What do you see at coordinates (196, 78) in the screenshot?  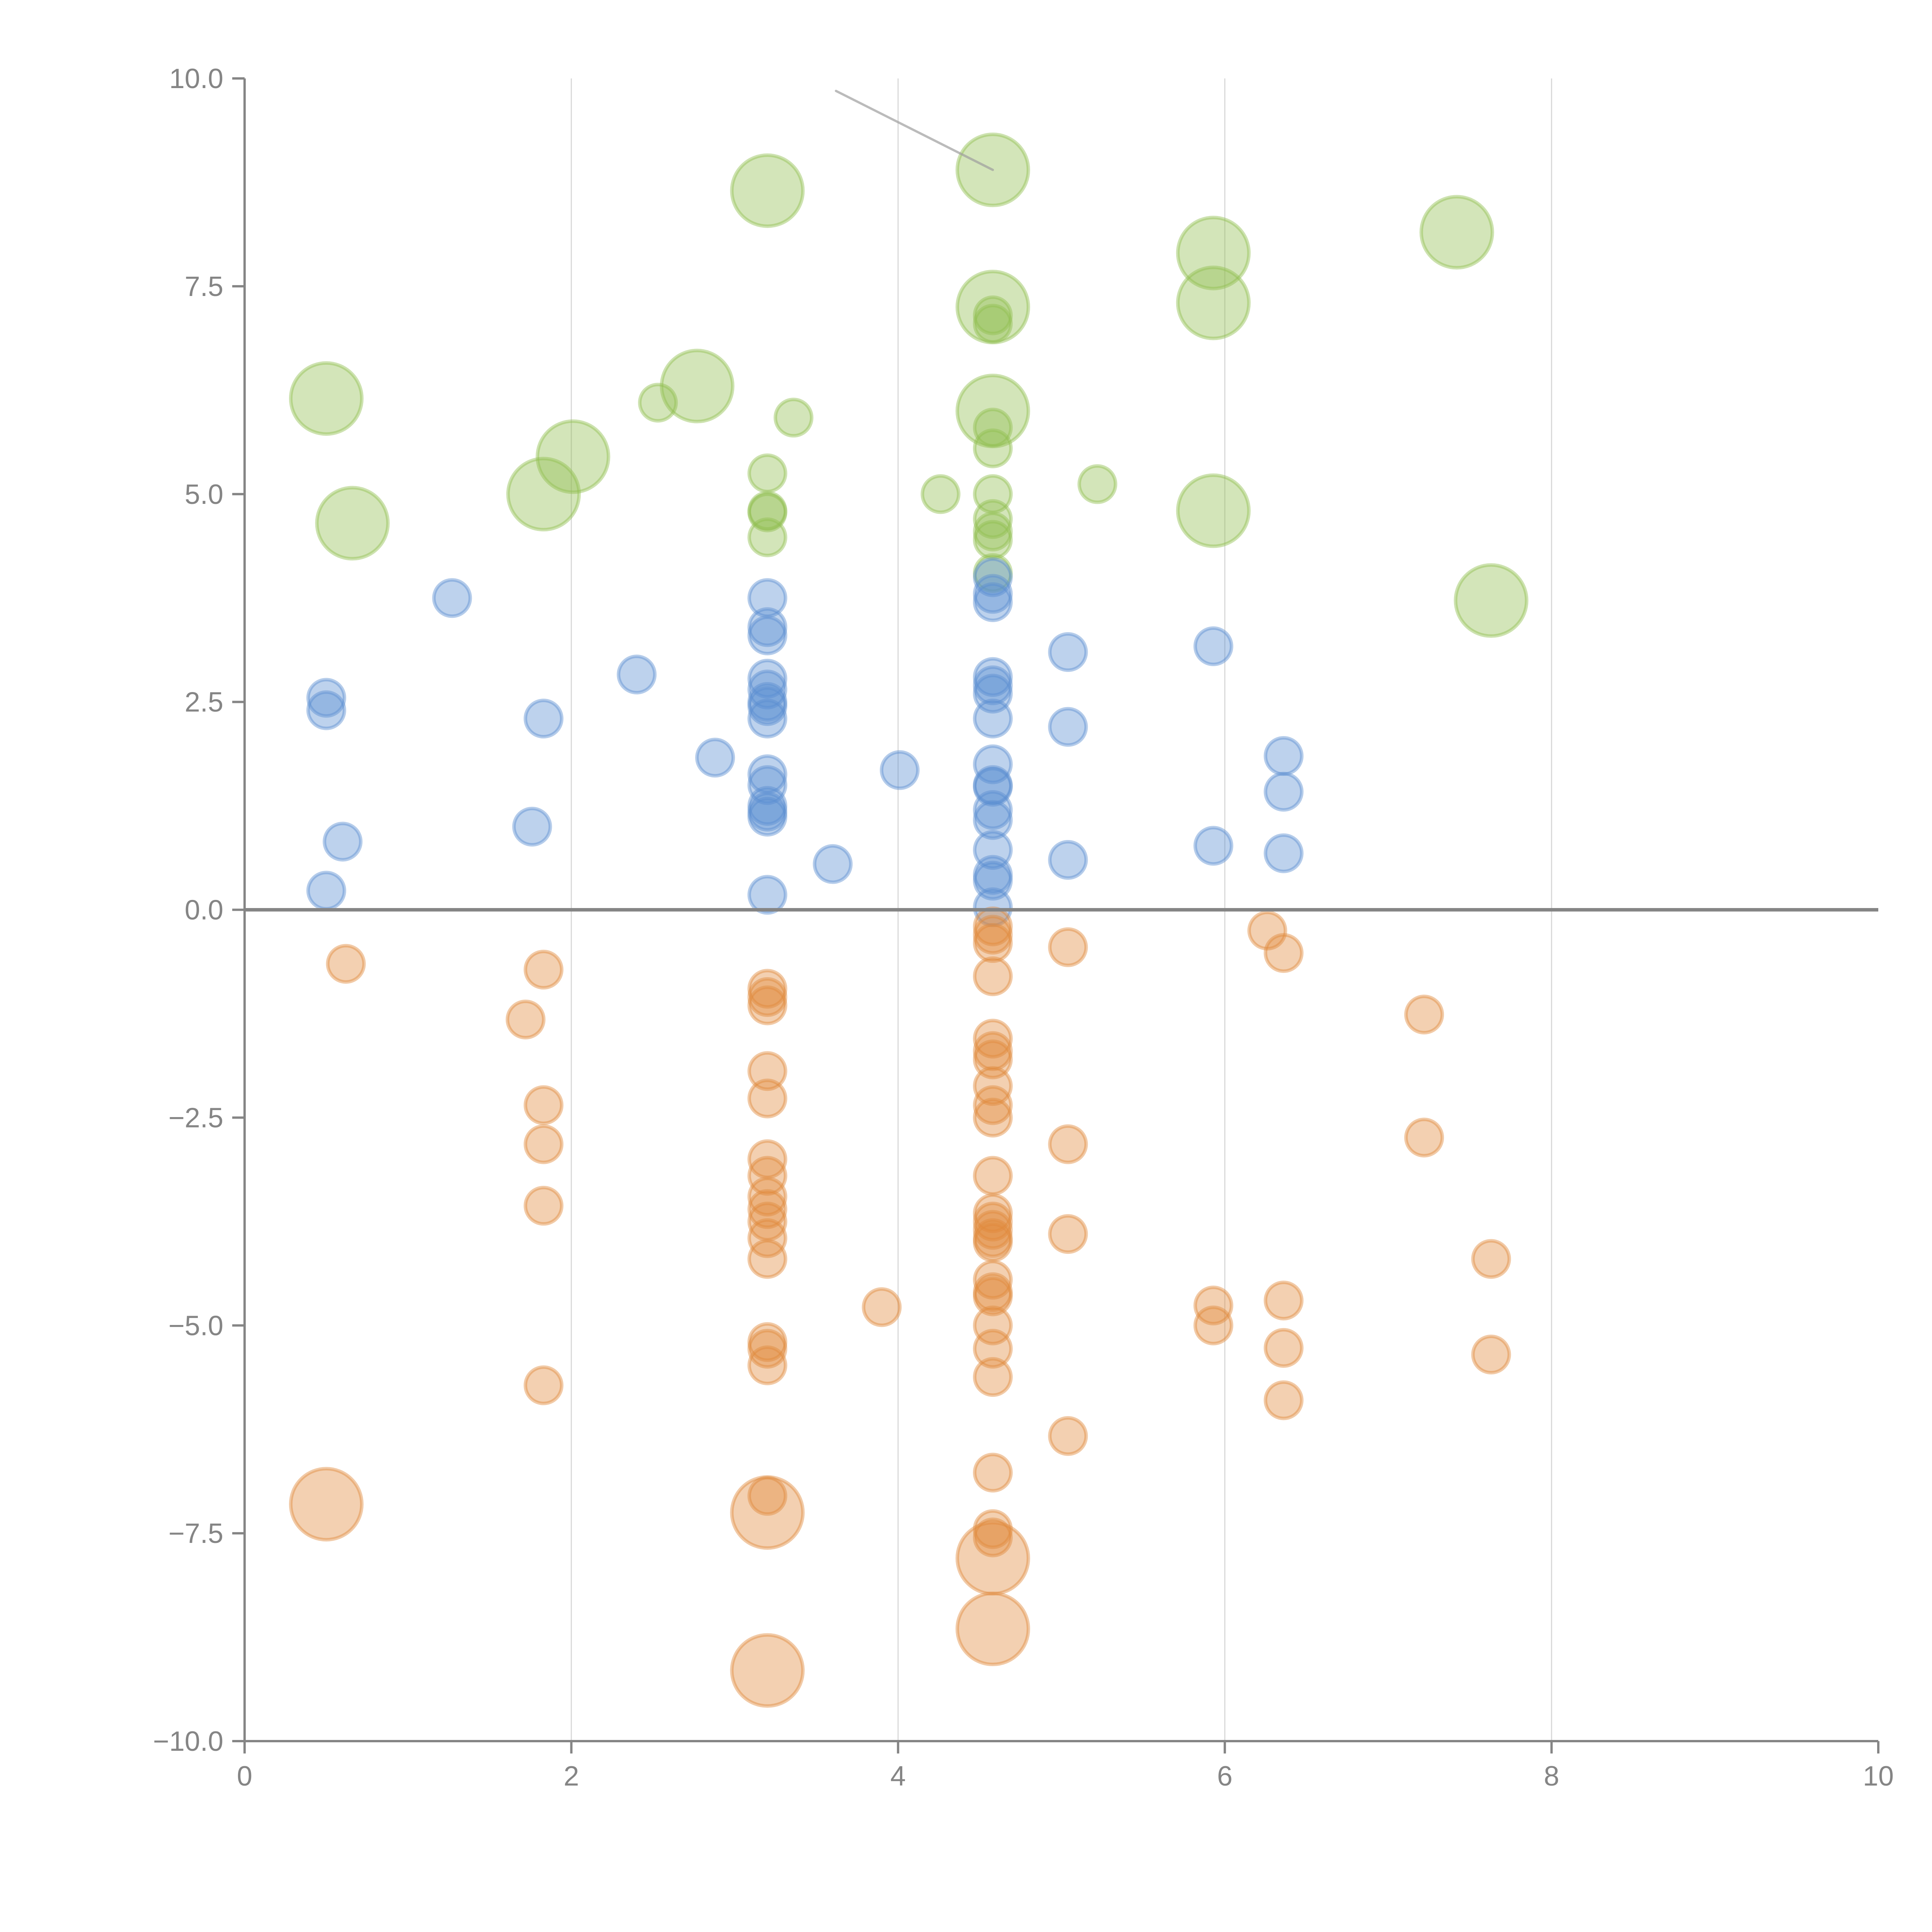 I see `y-tick-label: 10.0` at bounding box center [196, 78].